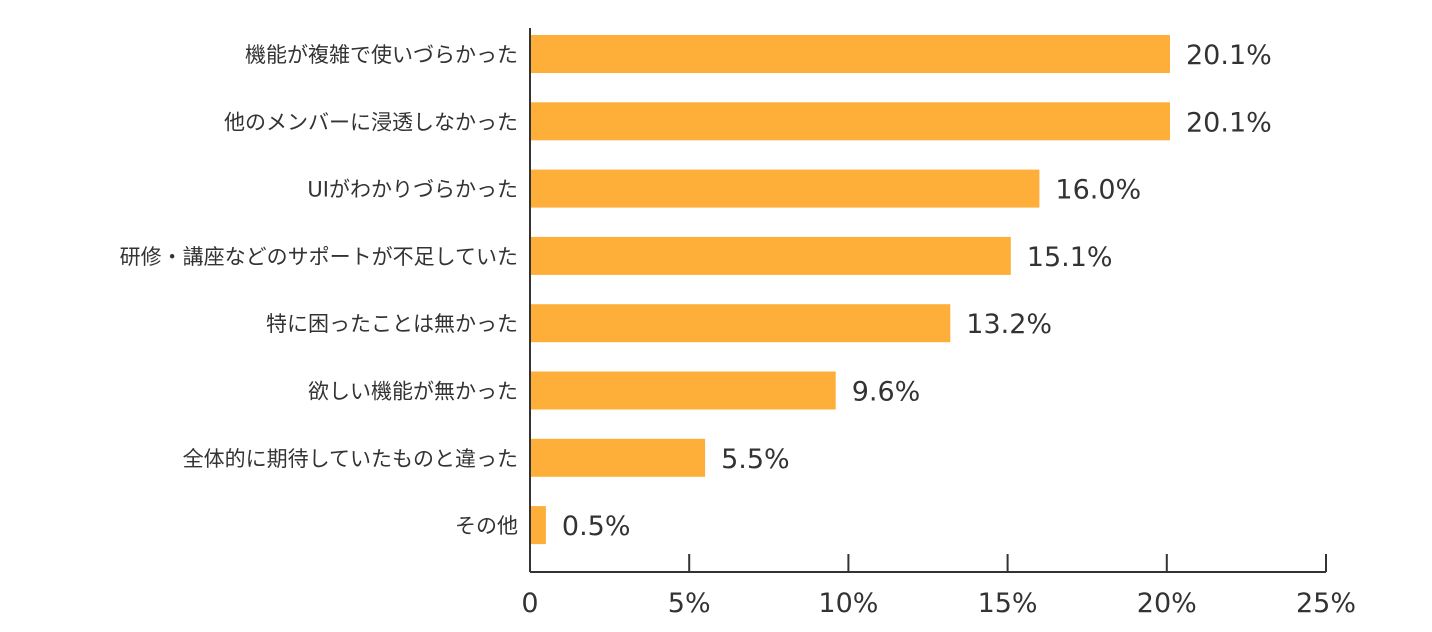  What do you see at coordinates (1070, 257) in the screenshot?
I see `value-label-3: 15.1%` at bounding box center [1070, 257].